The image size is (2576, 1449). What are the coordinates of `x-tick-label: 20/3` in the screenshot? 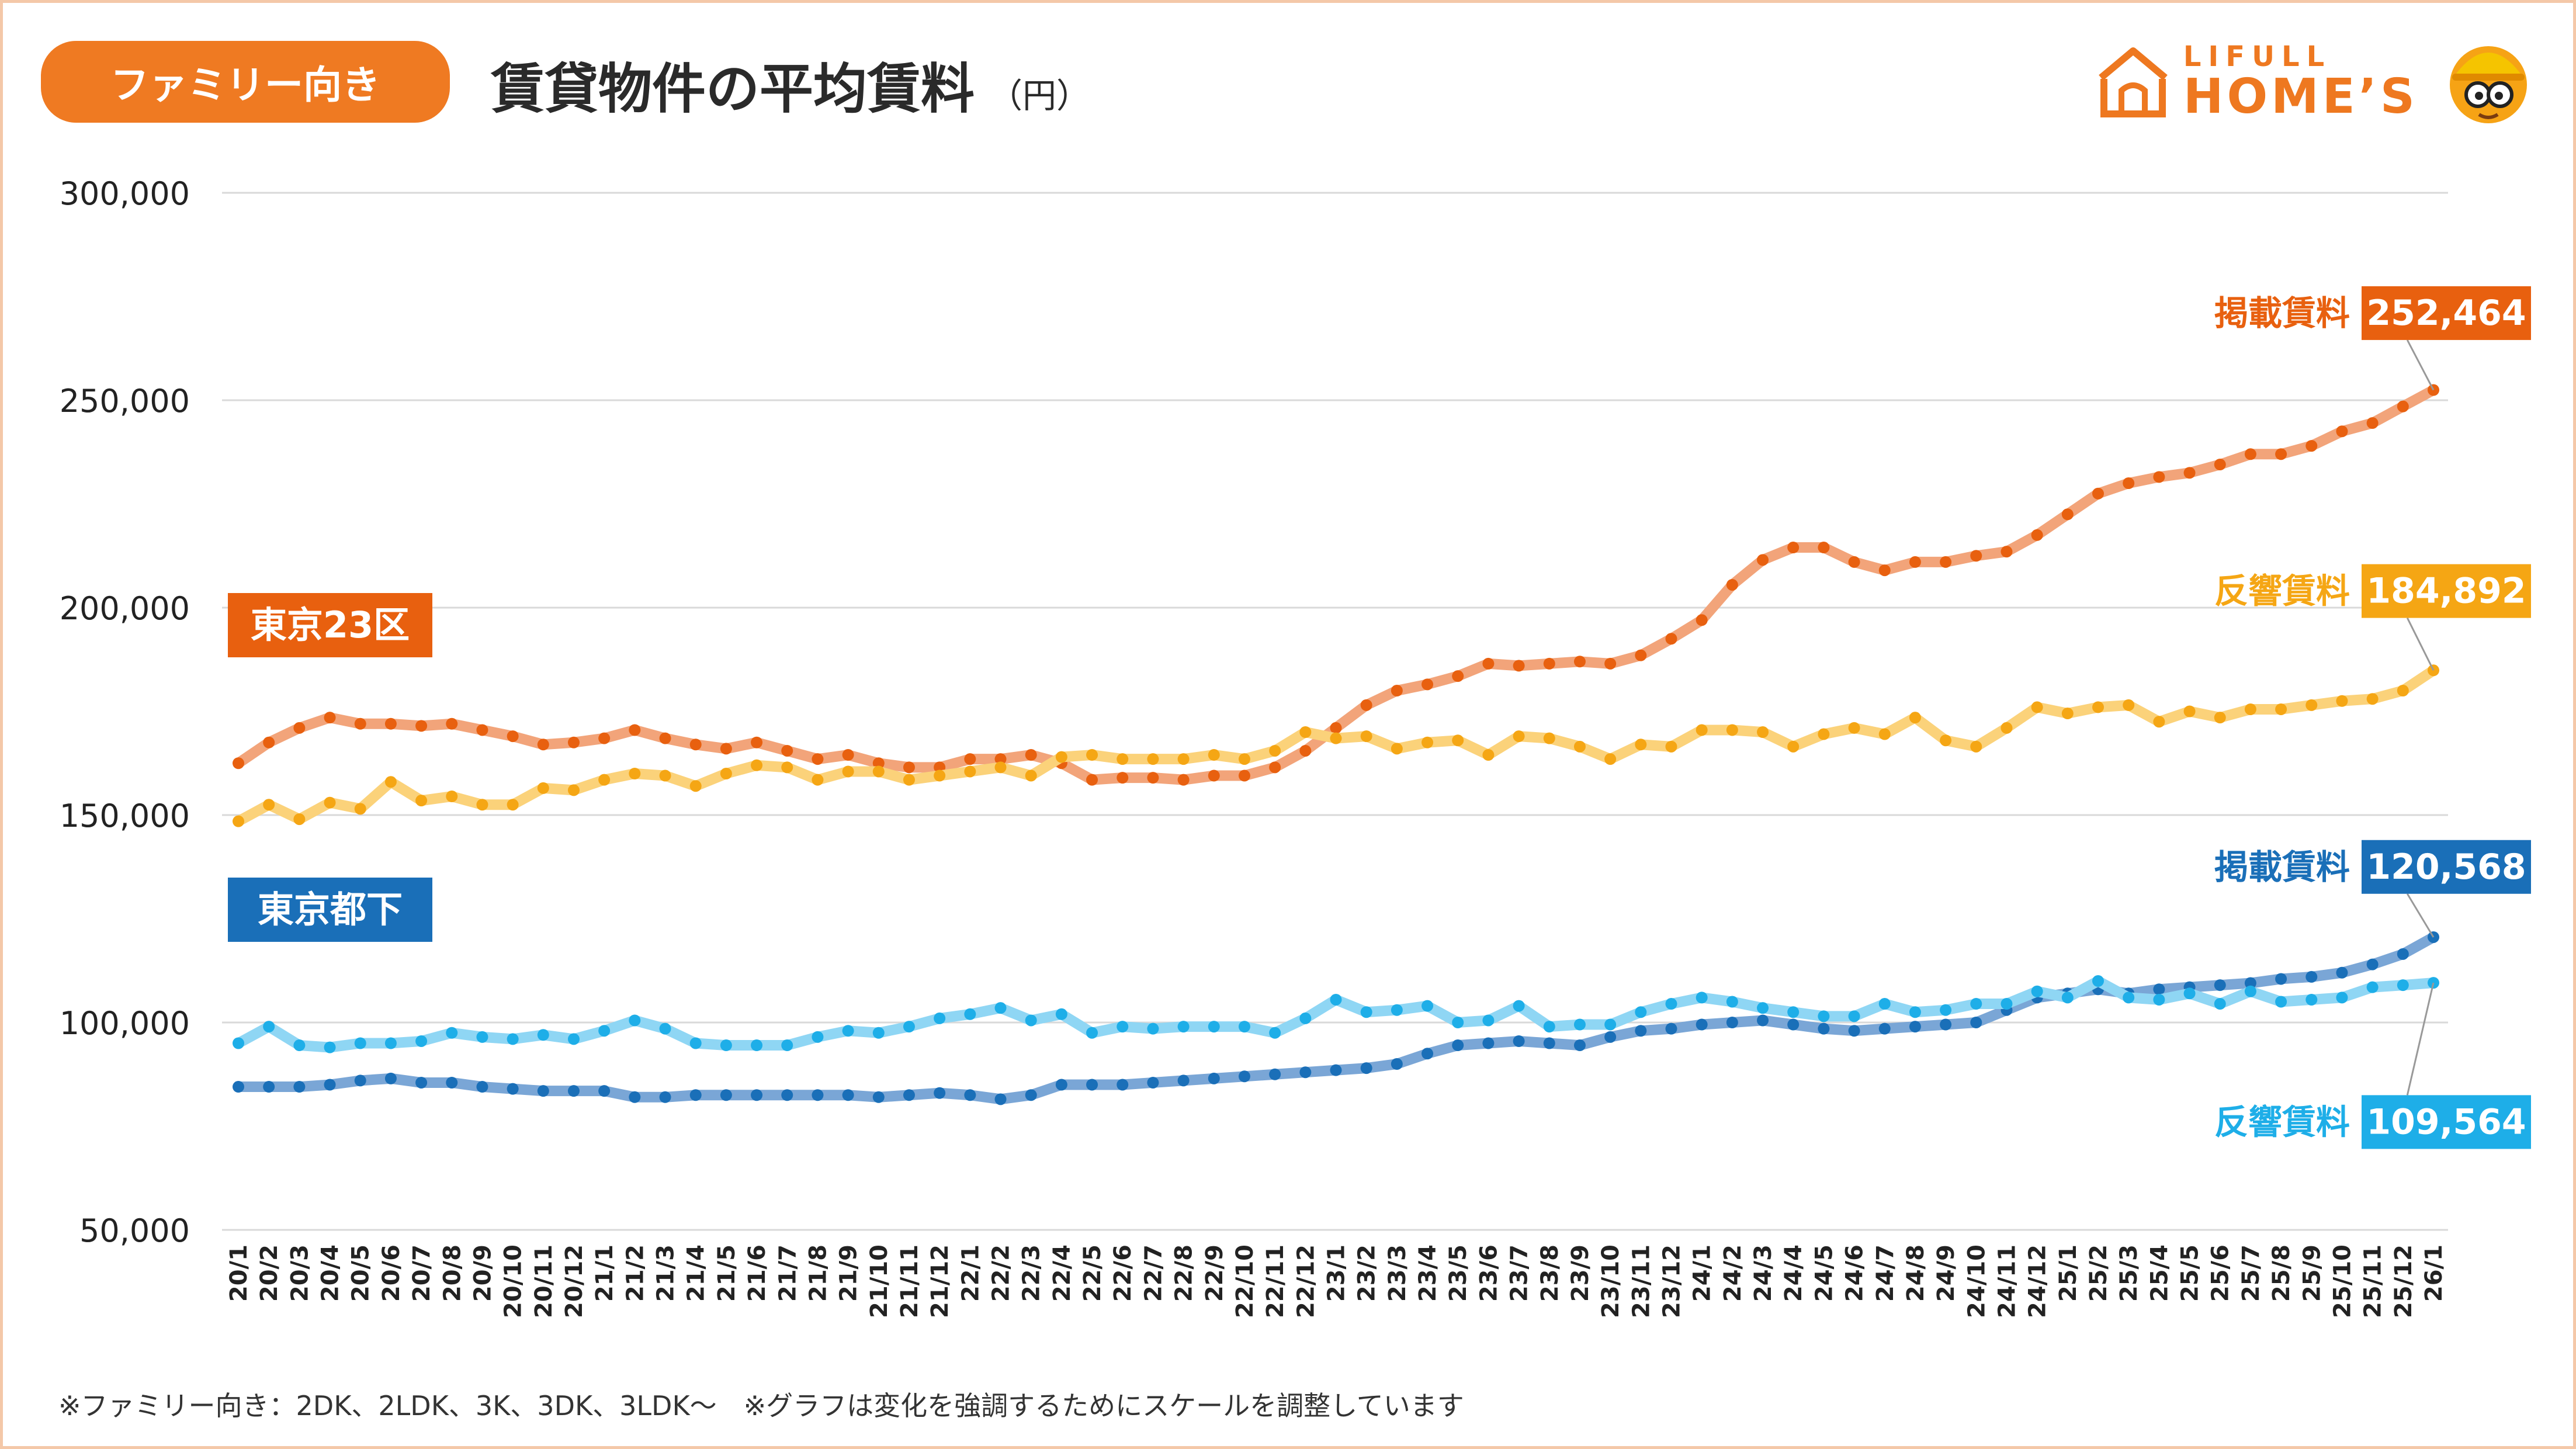 It's located at (300, 1273).